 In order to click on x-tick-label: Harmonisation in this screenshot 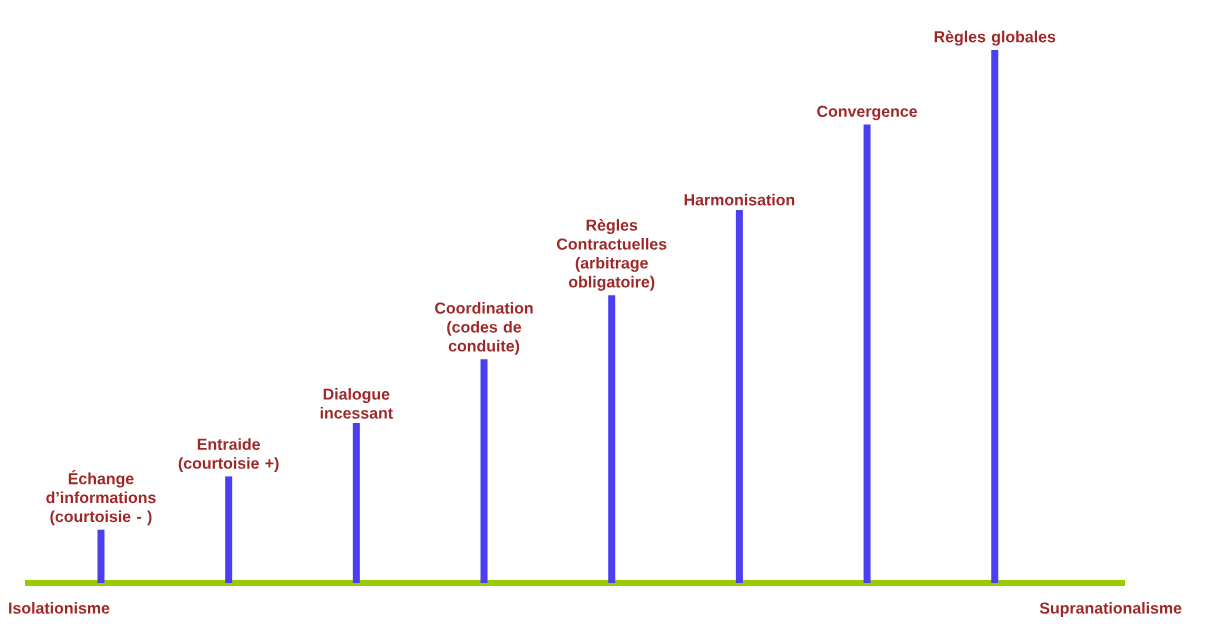, I will do `click(739, 200)`.